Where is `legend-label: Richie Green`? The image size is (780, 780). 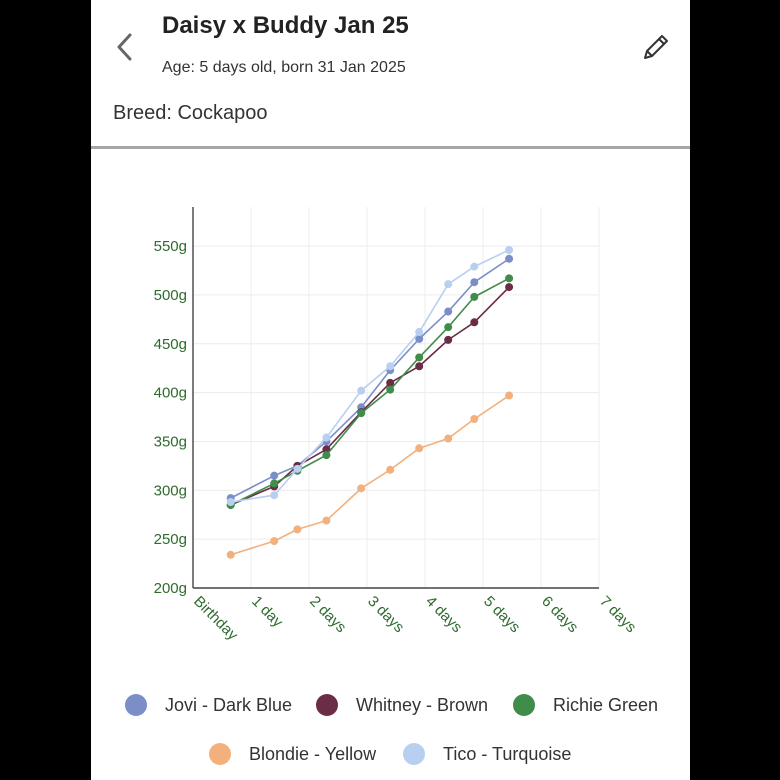 legend-label: Richie Green is located at coordinates (606, 704).